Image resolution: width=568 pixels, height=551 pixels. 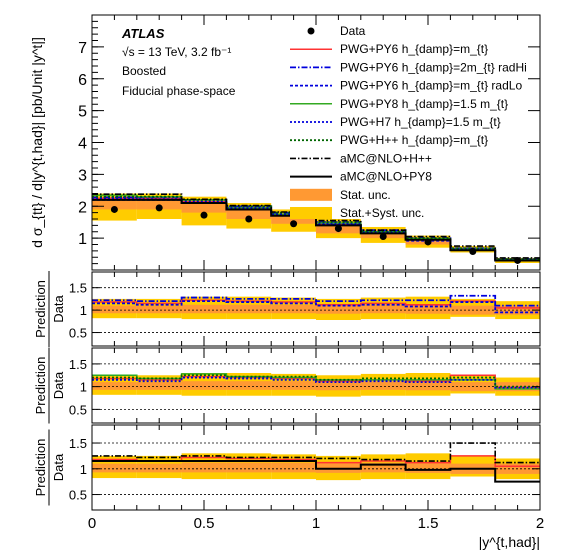 I want to click on legend-label-10: Stat.+Syst. unc., so click(x=382, y=213).